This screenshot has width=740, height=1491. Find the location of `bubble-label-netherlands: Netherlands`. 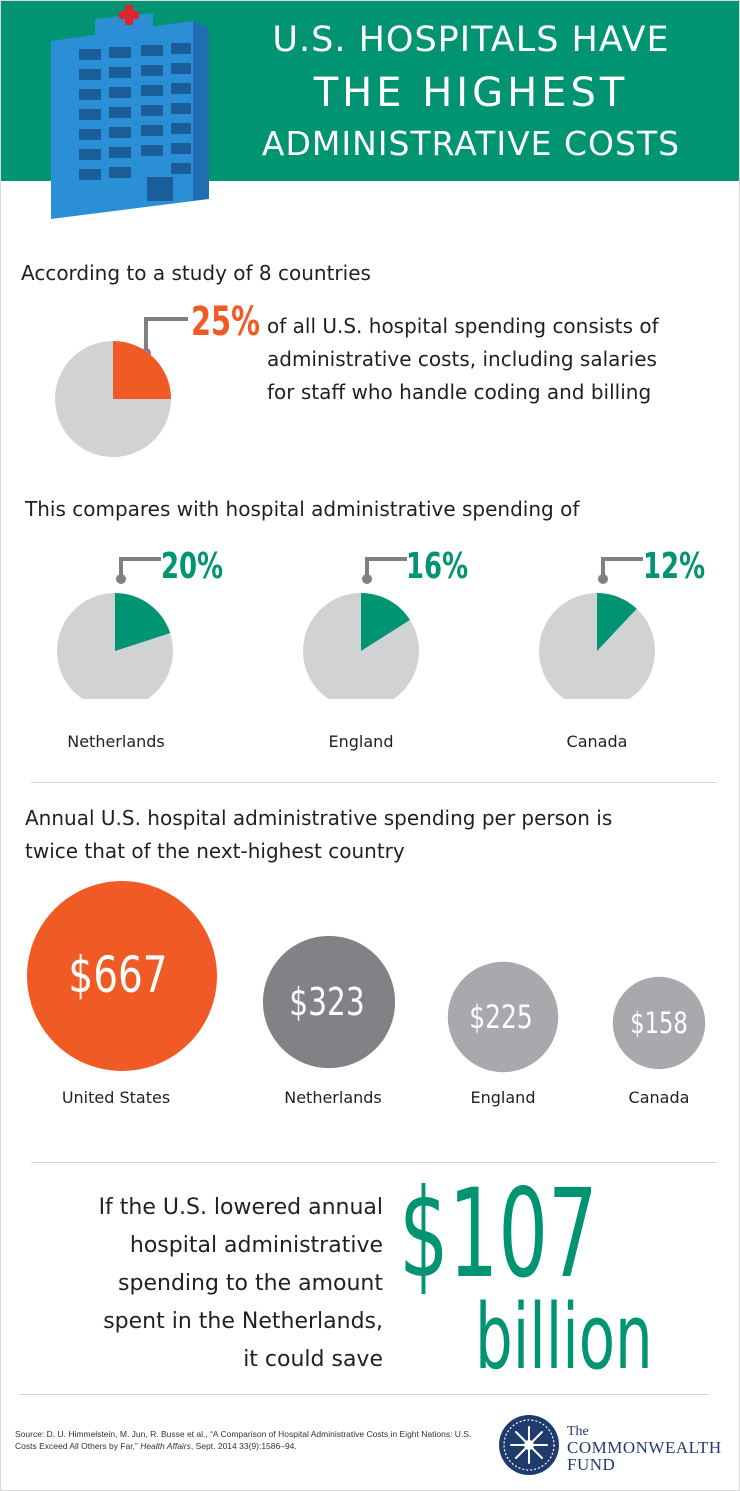

bubble-label-netherlands: Netherlands is located at coordinates (333, 1097).